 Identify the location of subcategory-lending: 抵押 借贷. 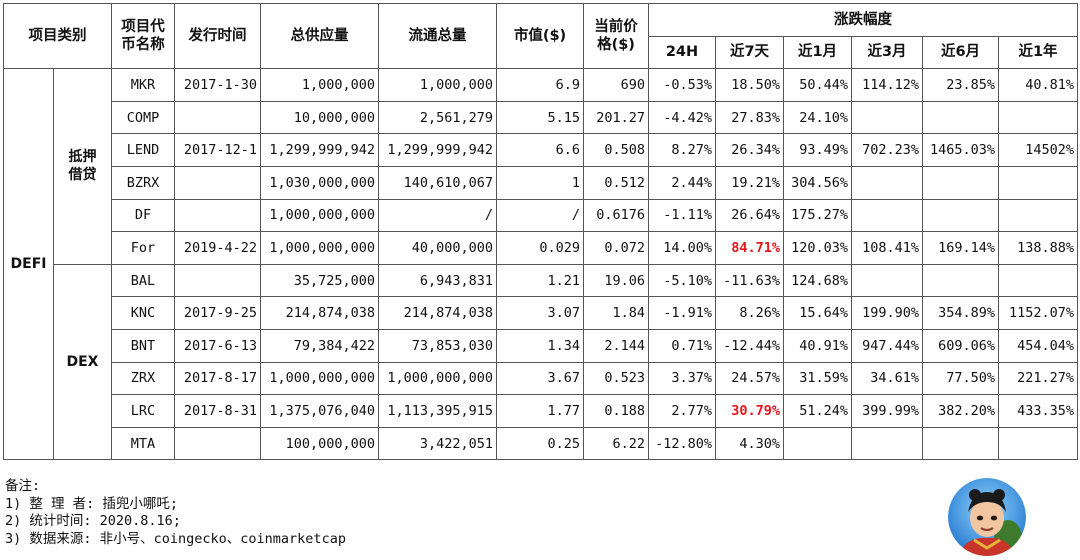
(82, 166).